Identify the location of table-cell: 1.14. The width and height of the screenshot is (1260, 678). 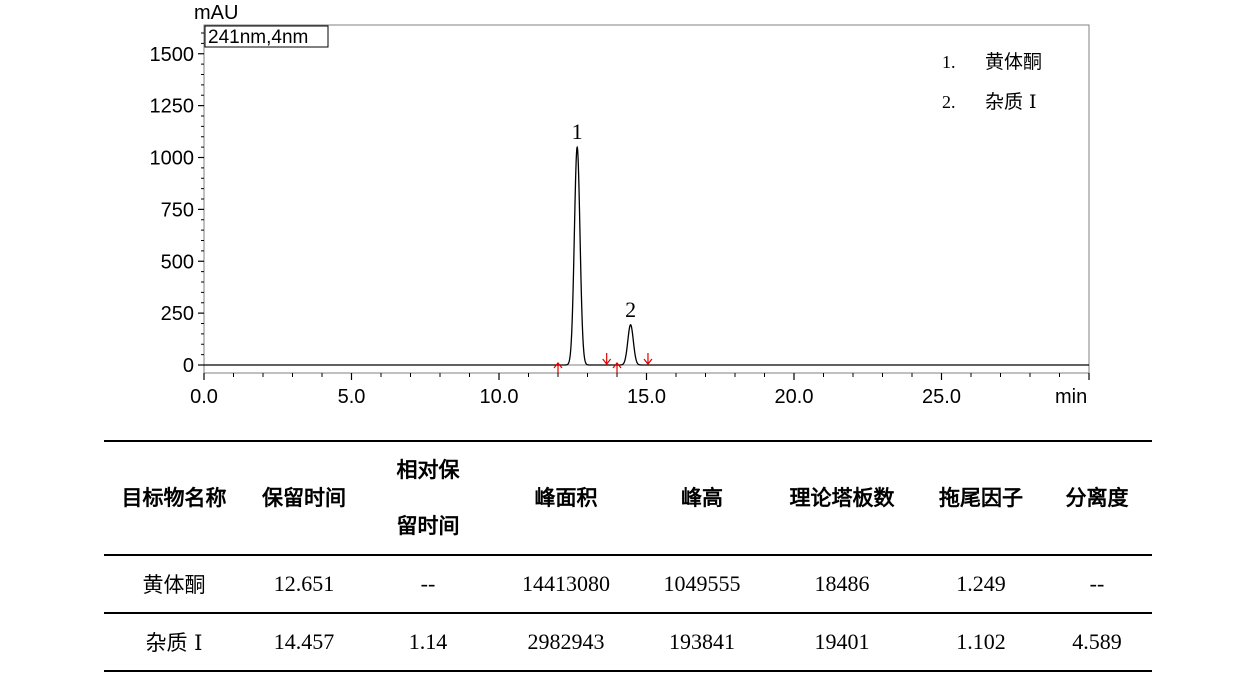
(428, 642).